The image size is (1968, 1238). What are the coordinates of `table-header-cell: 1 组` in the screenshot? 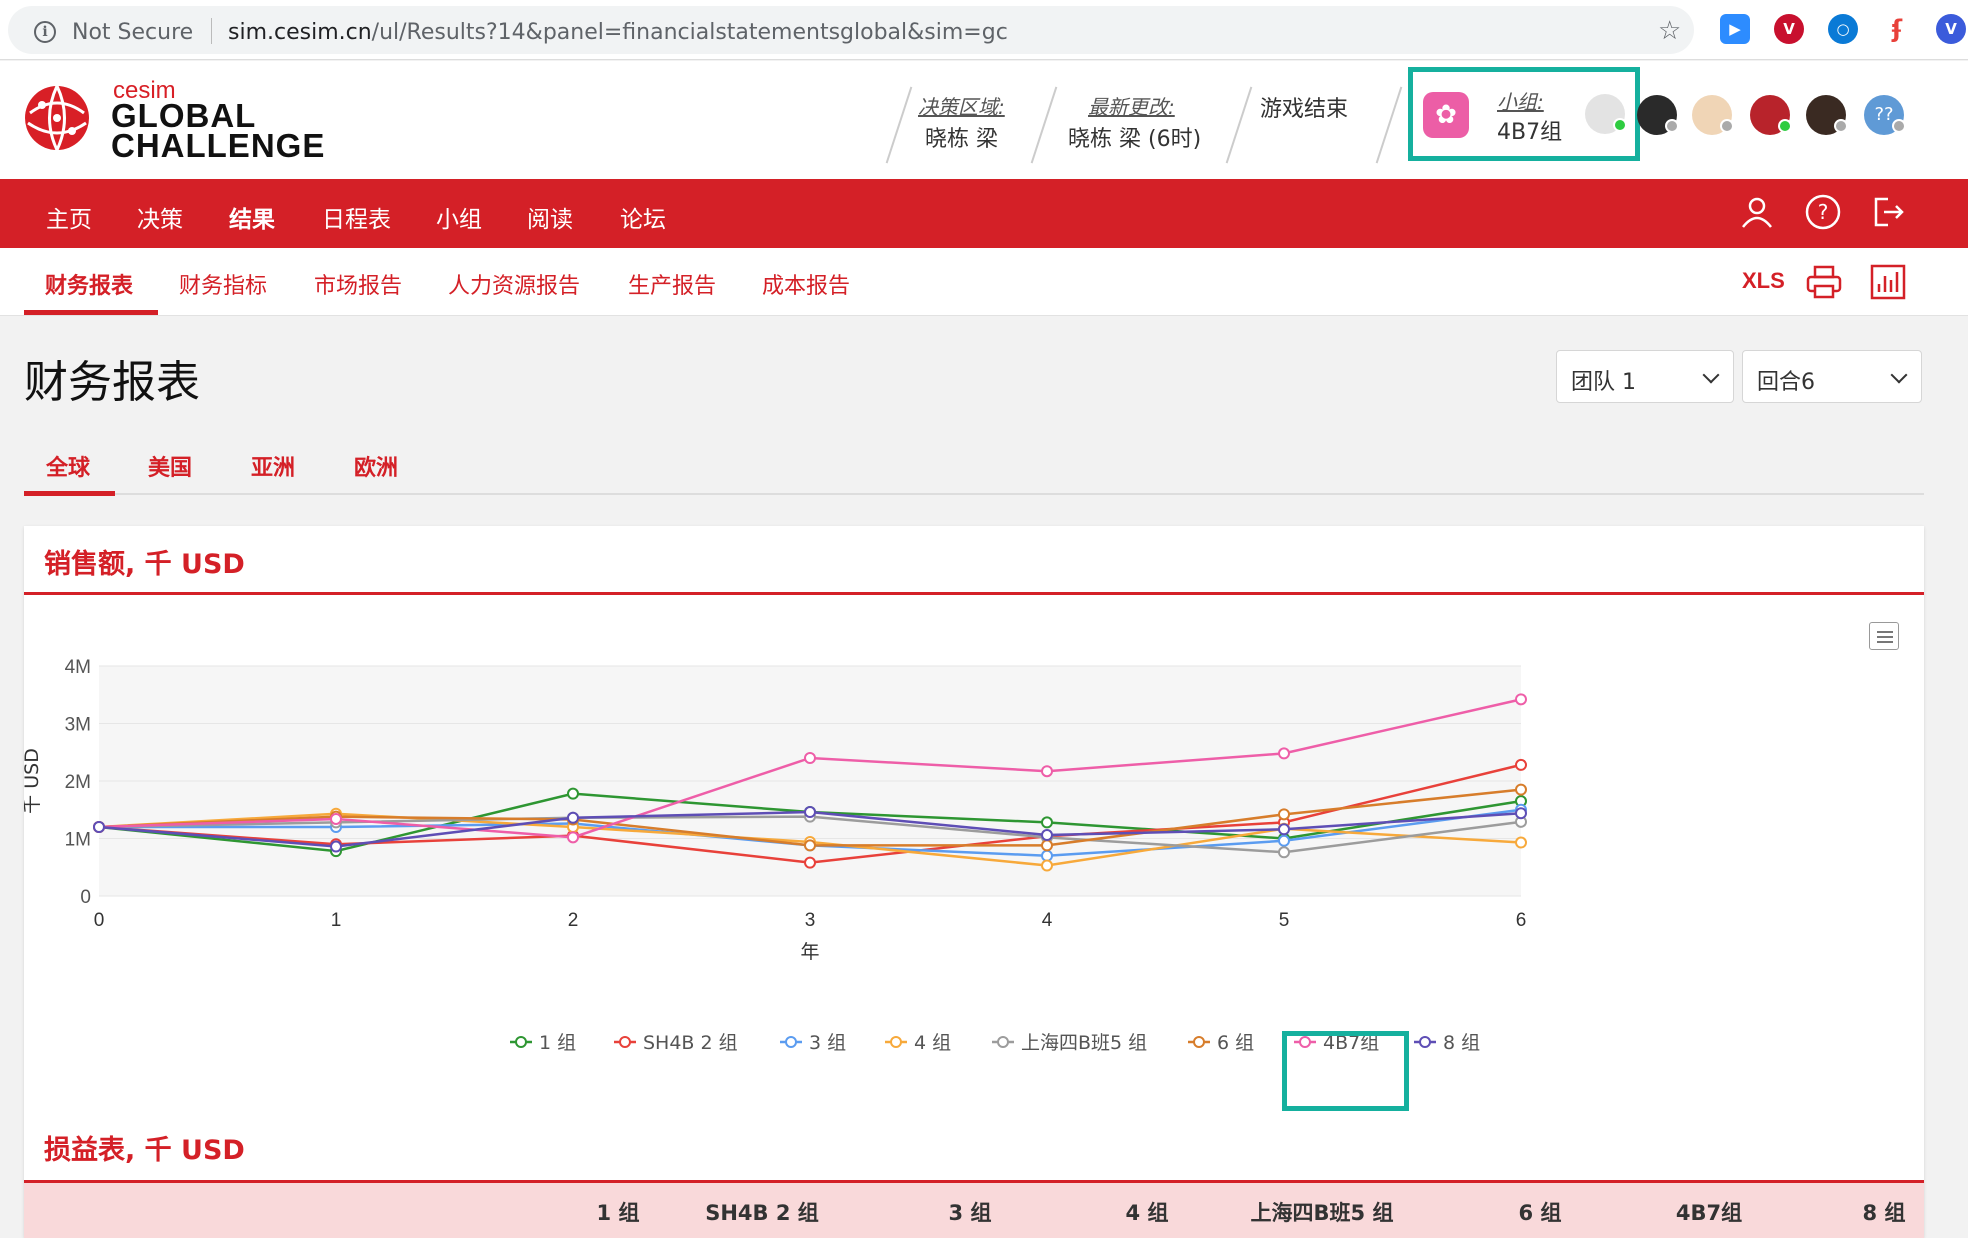 It's located at (618, 1213).